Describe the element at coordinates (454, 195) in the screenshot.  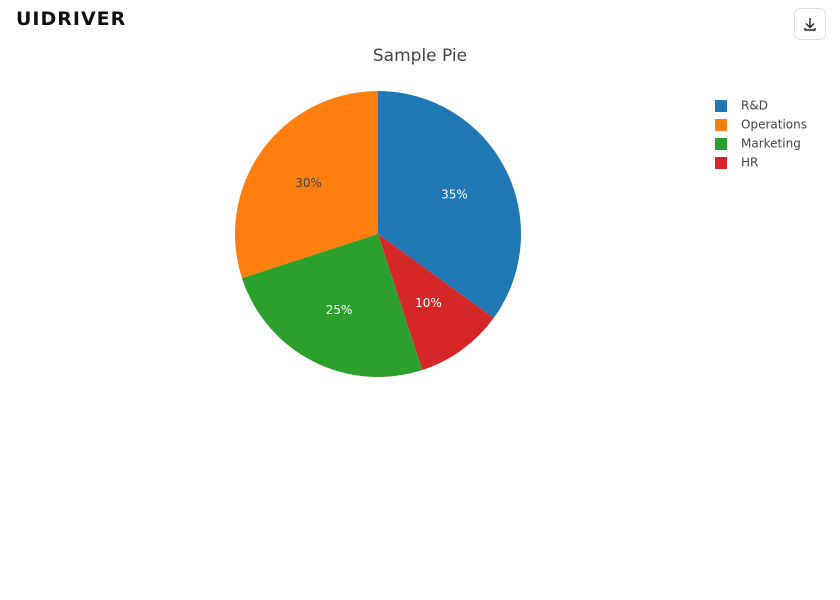
I see `slice-label: 35%` at that location.